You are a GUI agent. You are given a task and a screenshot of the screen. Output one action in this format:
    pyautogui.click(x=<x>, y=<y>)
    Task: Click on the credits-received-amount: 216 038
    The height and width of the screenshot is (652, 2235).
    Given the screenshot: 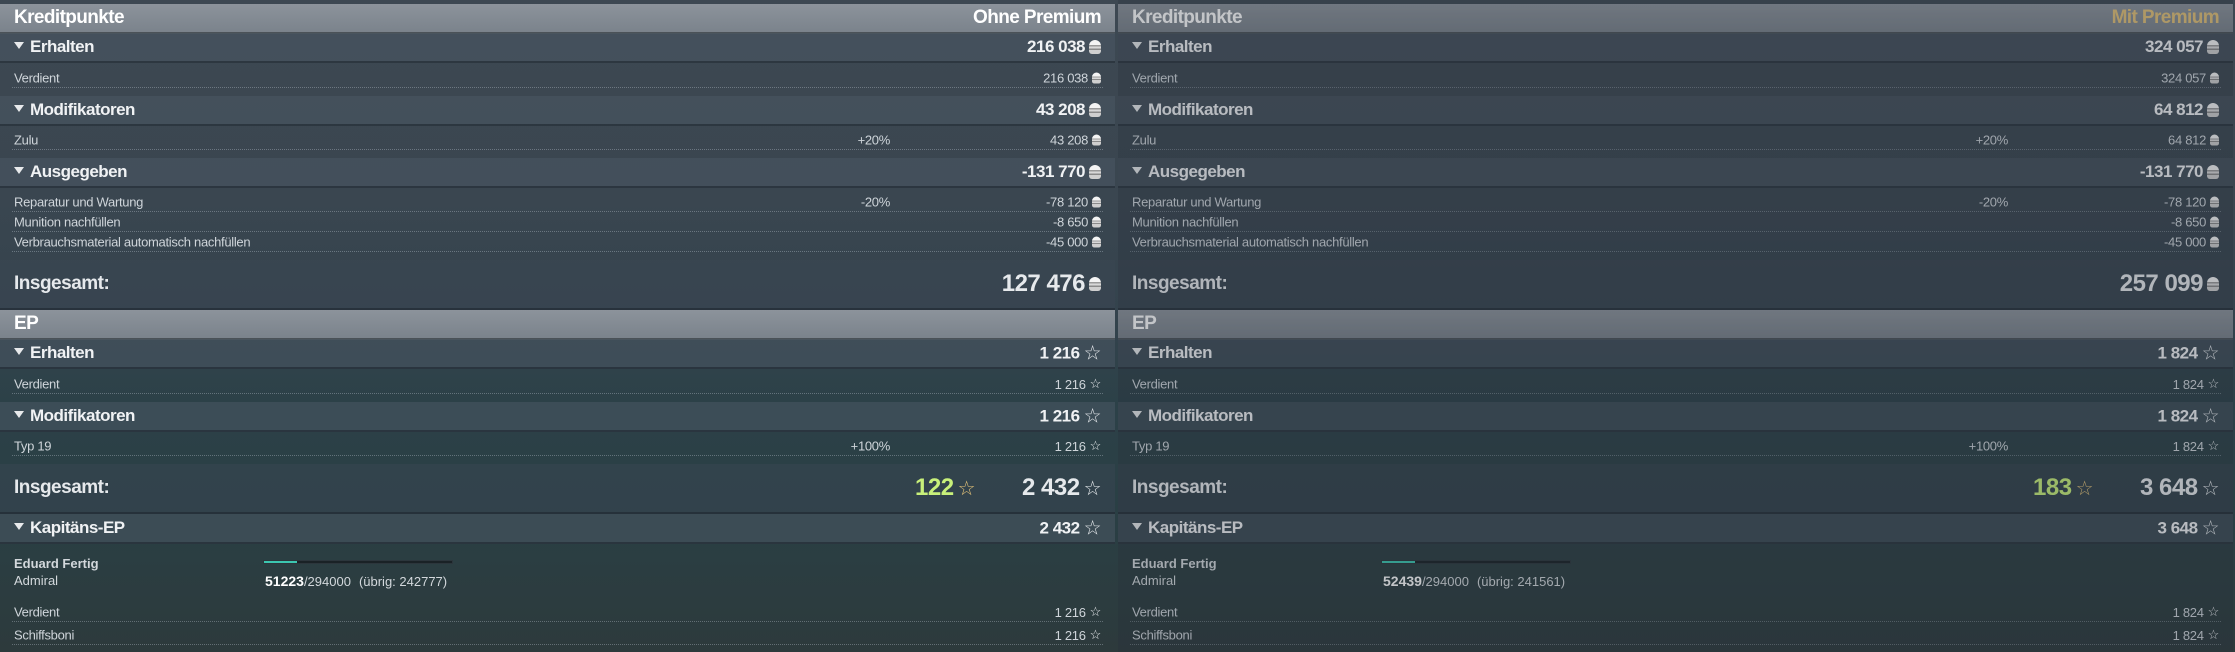 What is the action you would take?
    pyautogui.click(x=1056, y=46)
    